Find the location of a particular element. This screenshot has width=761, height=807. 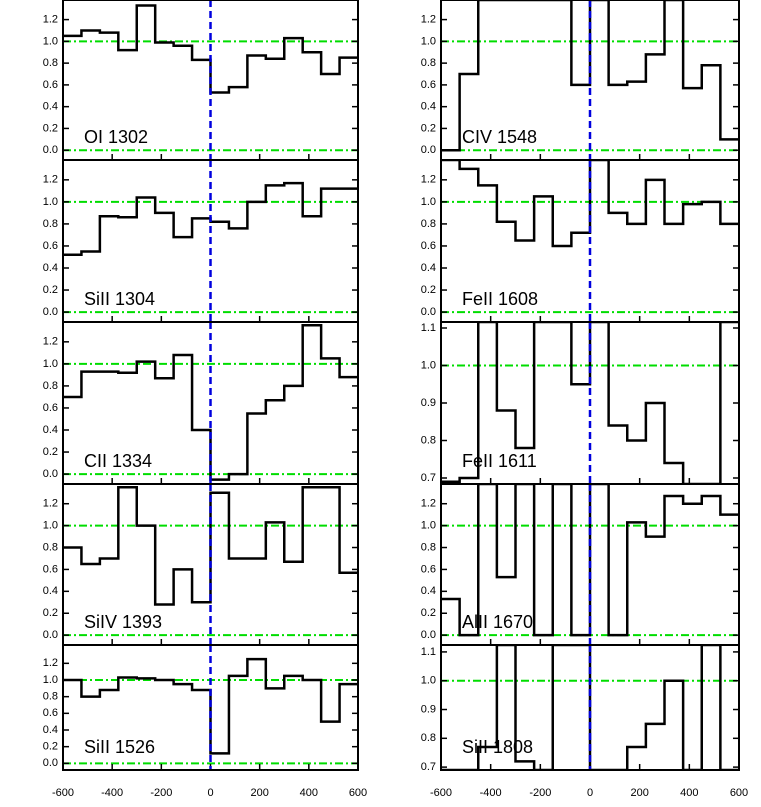

panel: 0.0 0.2 0.4 0.6 0.8 1.0 1.2 CII 1334 is located at coordinates (201, 403).